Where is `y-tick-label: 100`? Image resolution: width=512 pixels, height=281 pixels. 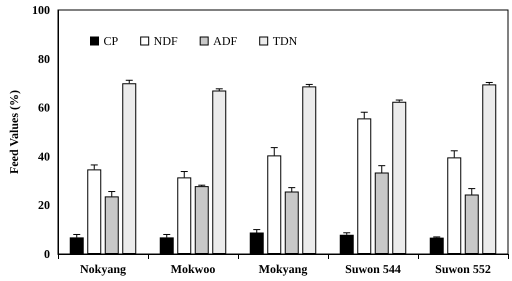
y-tick-label: 100 is located at coordinates (41, 10).